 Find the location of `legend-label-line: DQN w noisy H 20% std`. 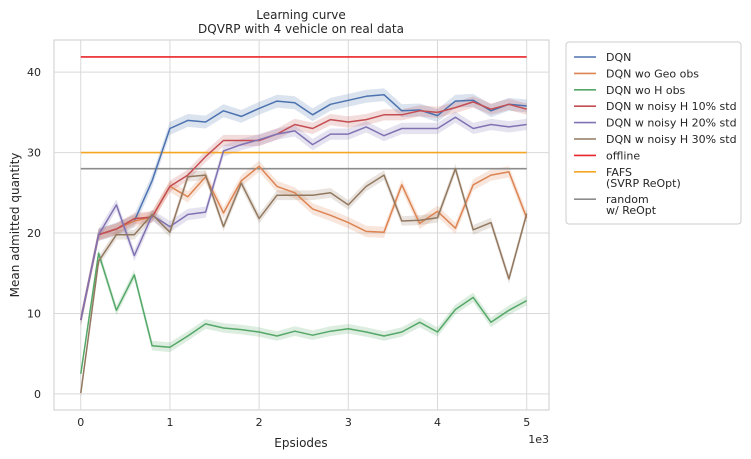

legend-label-line: DQN w noisy H 20% std is located at coordinates (671, 123).